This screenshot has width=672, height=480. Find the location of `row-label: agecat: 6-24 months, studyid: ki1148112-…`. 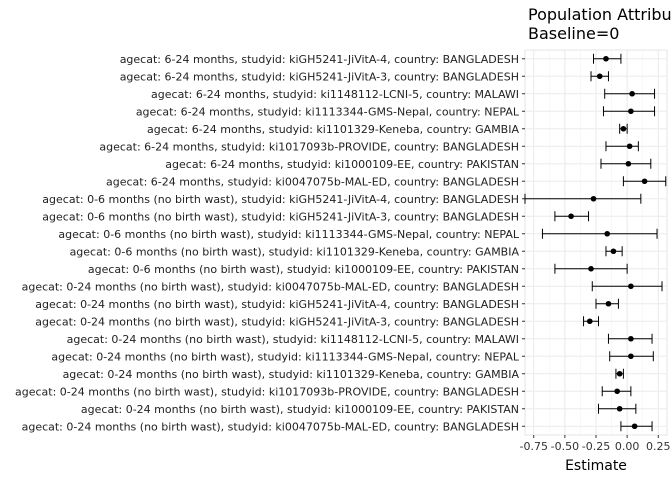

row-label: agecat: 6-24 months, studyid: ki1148112-… is located at coordinates (335, 94).